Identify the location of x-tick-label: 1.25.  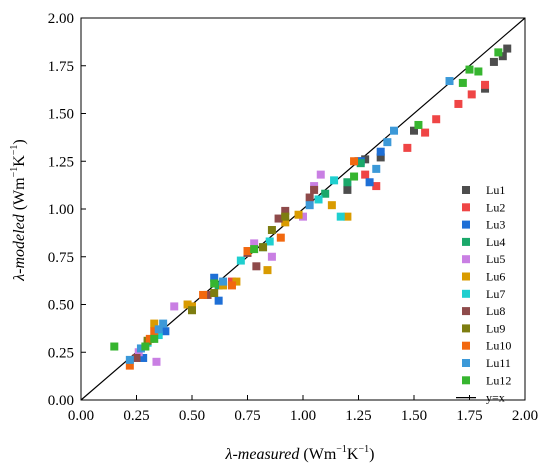
(358, 416).